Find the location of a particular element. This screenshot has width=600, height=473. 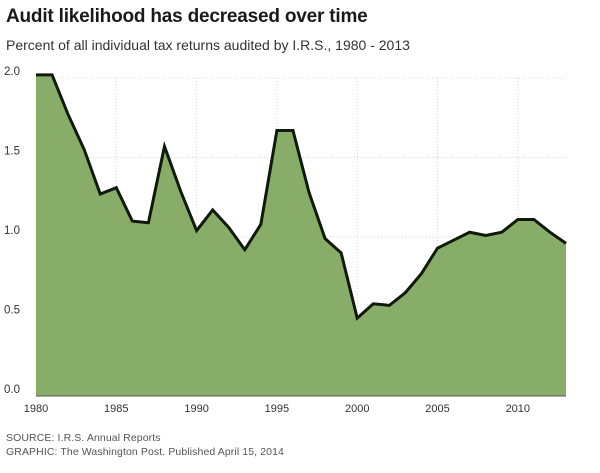

x-tick-label: 1995 is located at coordinates (277, 409).